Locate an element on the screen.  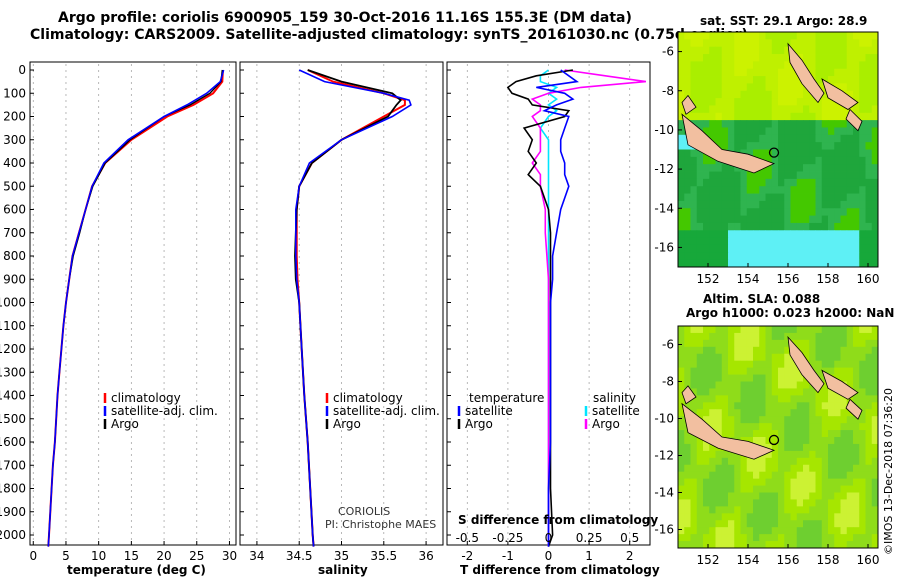
sst-map-lat-label: -14 is located at coordinates (664, 208).